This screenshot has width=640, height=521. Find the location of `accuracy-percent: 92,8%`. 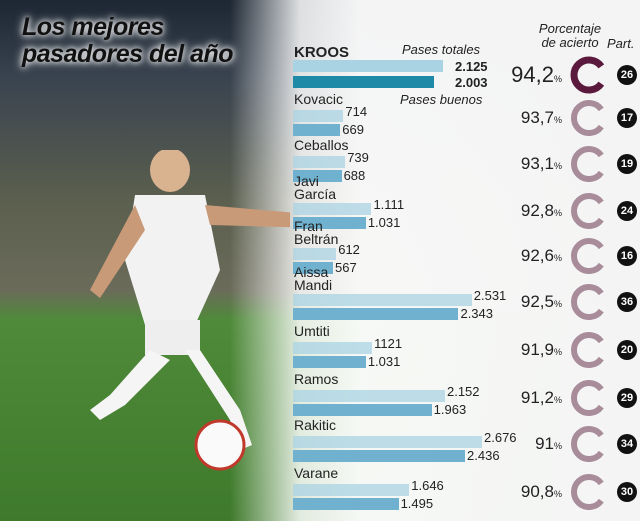

accuracy-percent: 92,8% is located at coordinates (541, 210).